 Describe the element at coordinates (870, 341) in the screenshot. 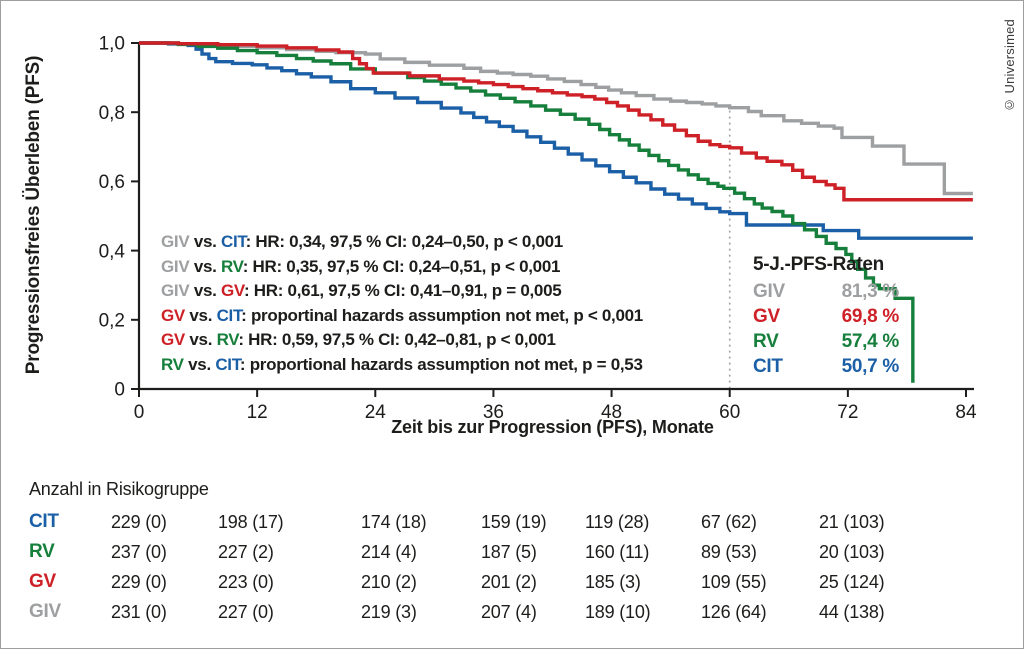

I see `rate-value: 57,4 %` at that location.